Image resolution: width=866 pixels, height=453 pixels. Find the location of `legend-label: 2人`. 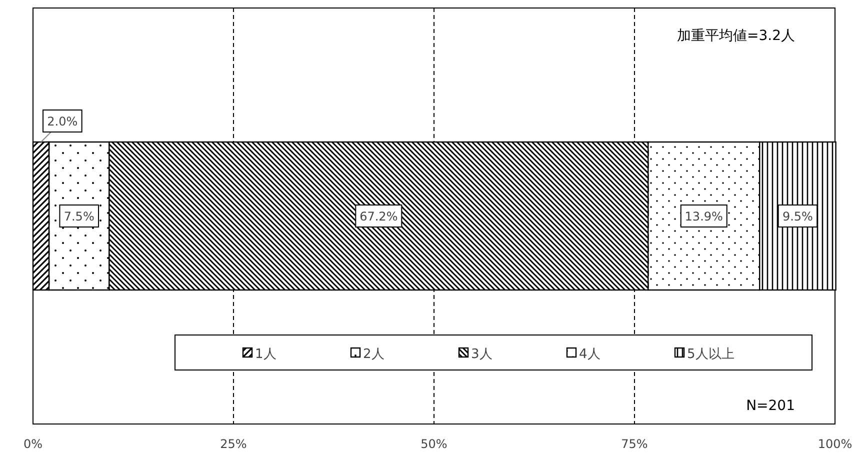

legend-label: 2人 is located at coordinates (373, 354).